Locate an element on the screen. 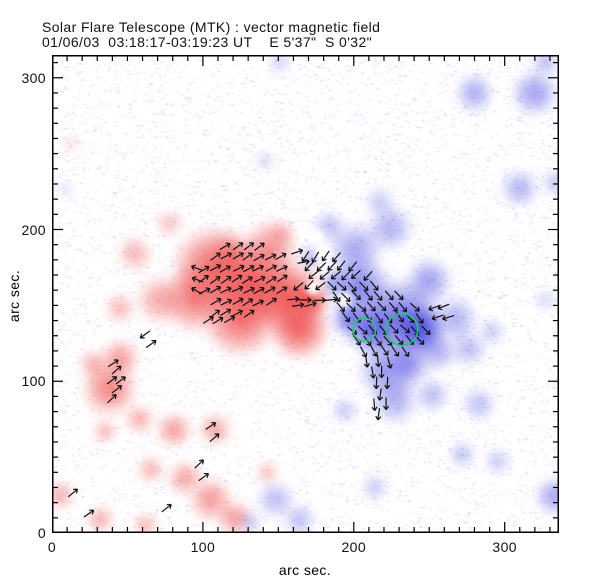 This screenshot has height=585, width=612. y-tick-label: 300 is located at coordinates (33, 77).